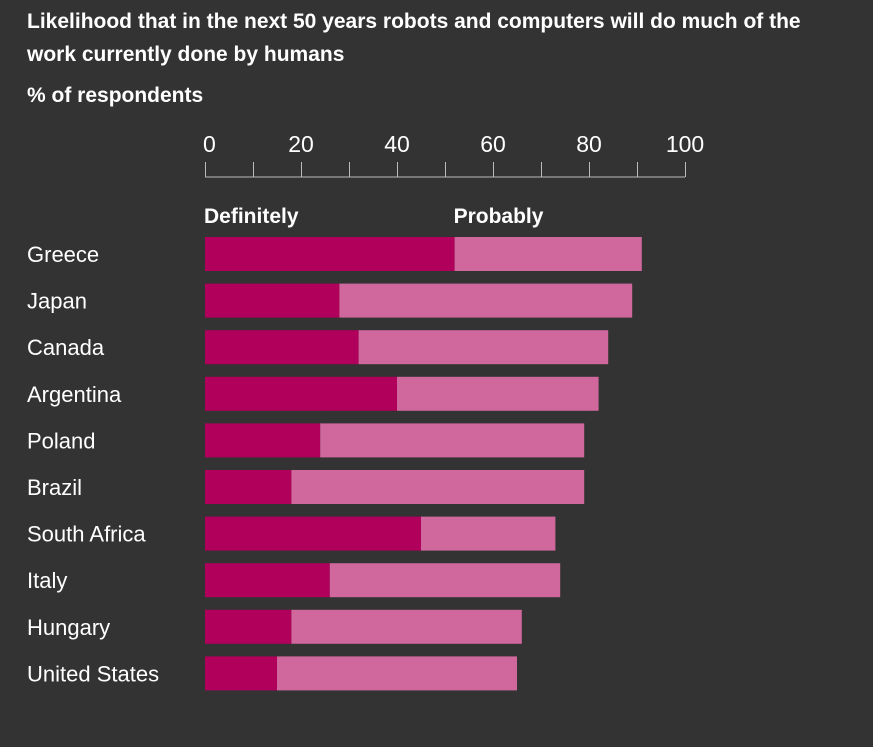 This screenshot has height=747, width=873. Describe the element at coordinates (589, 144) in the screenshot. I see `x-tick-label: 80` at that location.